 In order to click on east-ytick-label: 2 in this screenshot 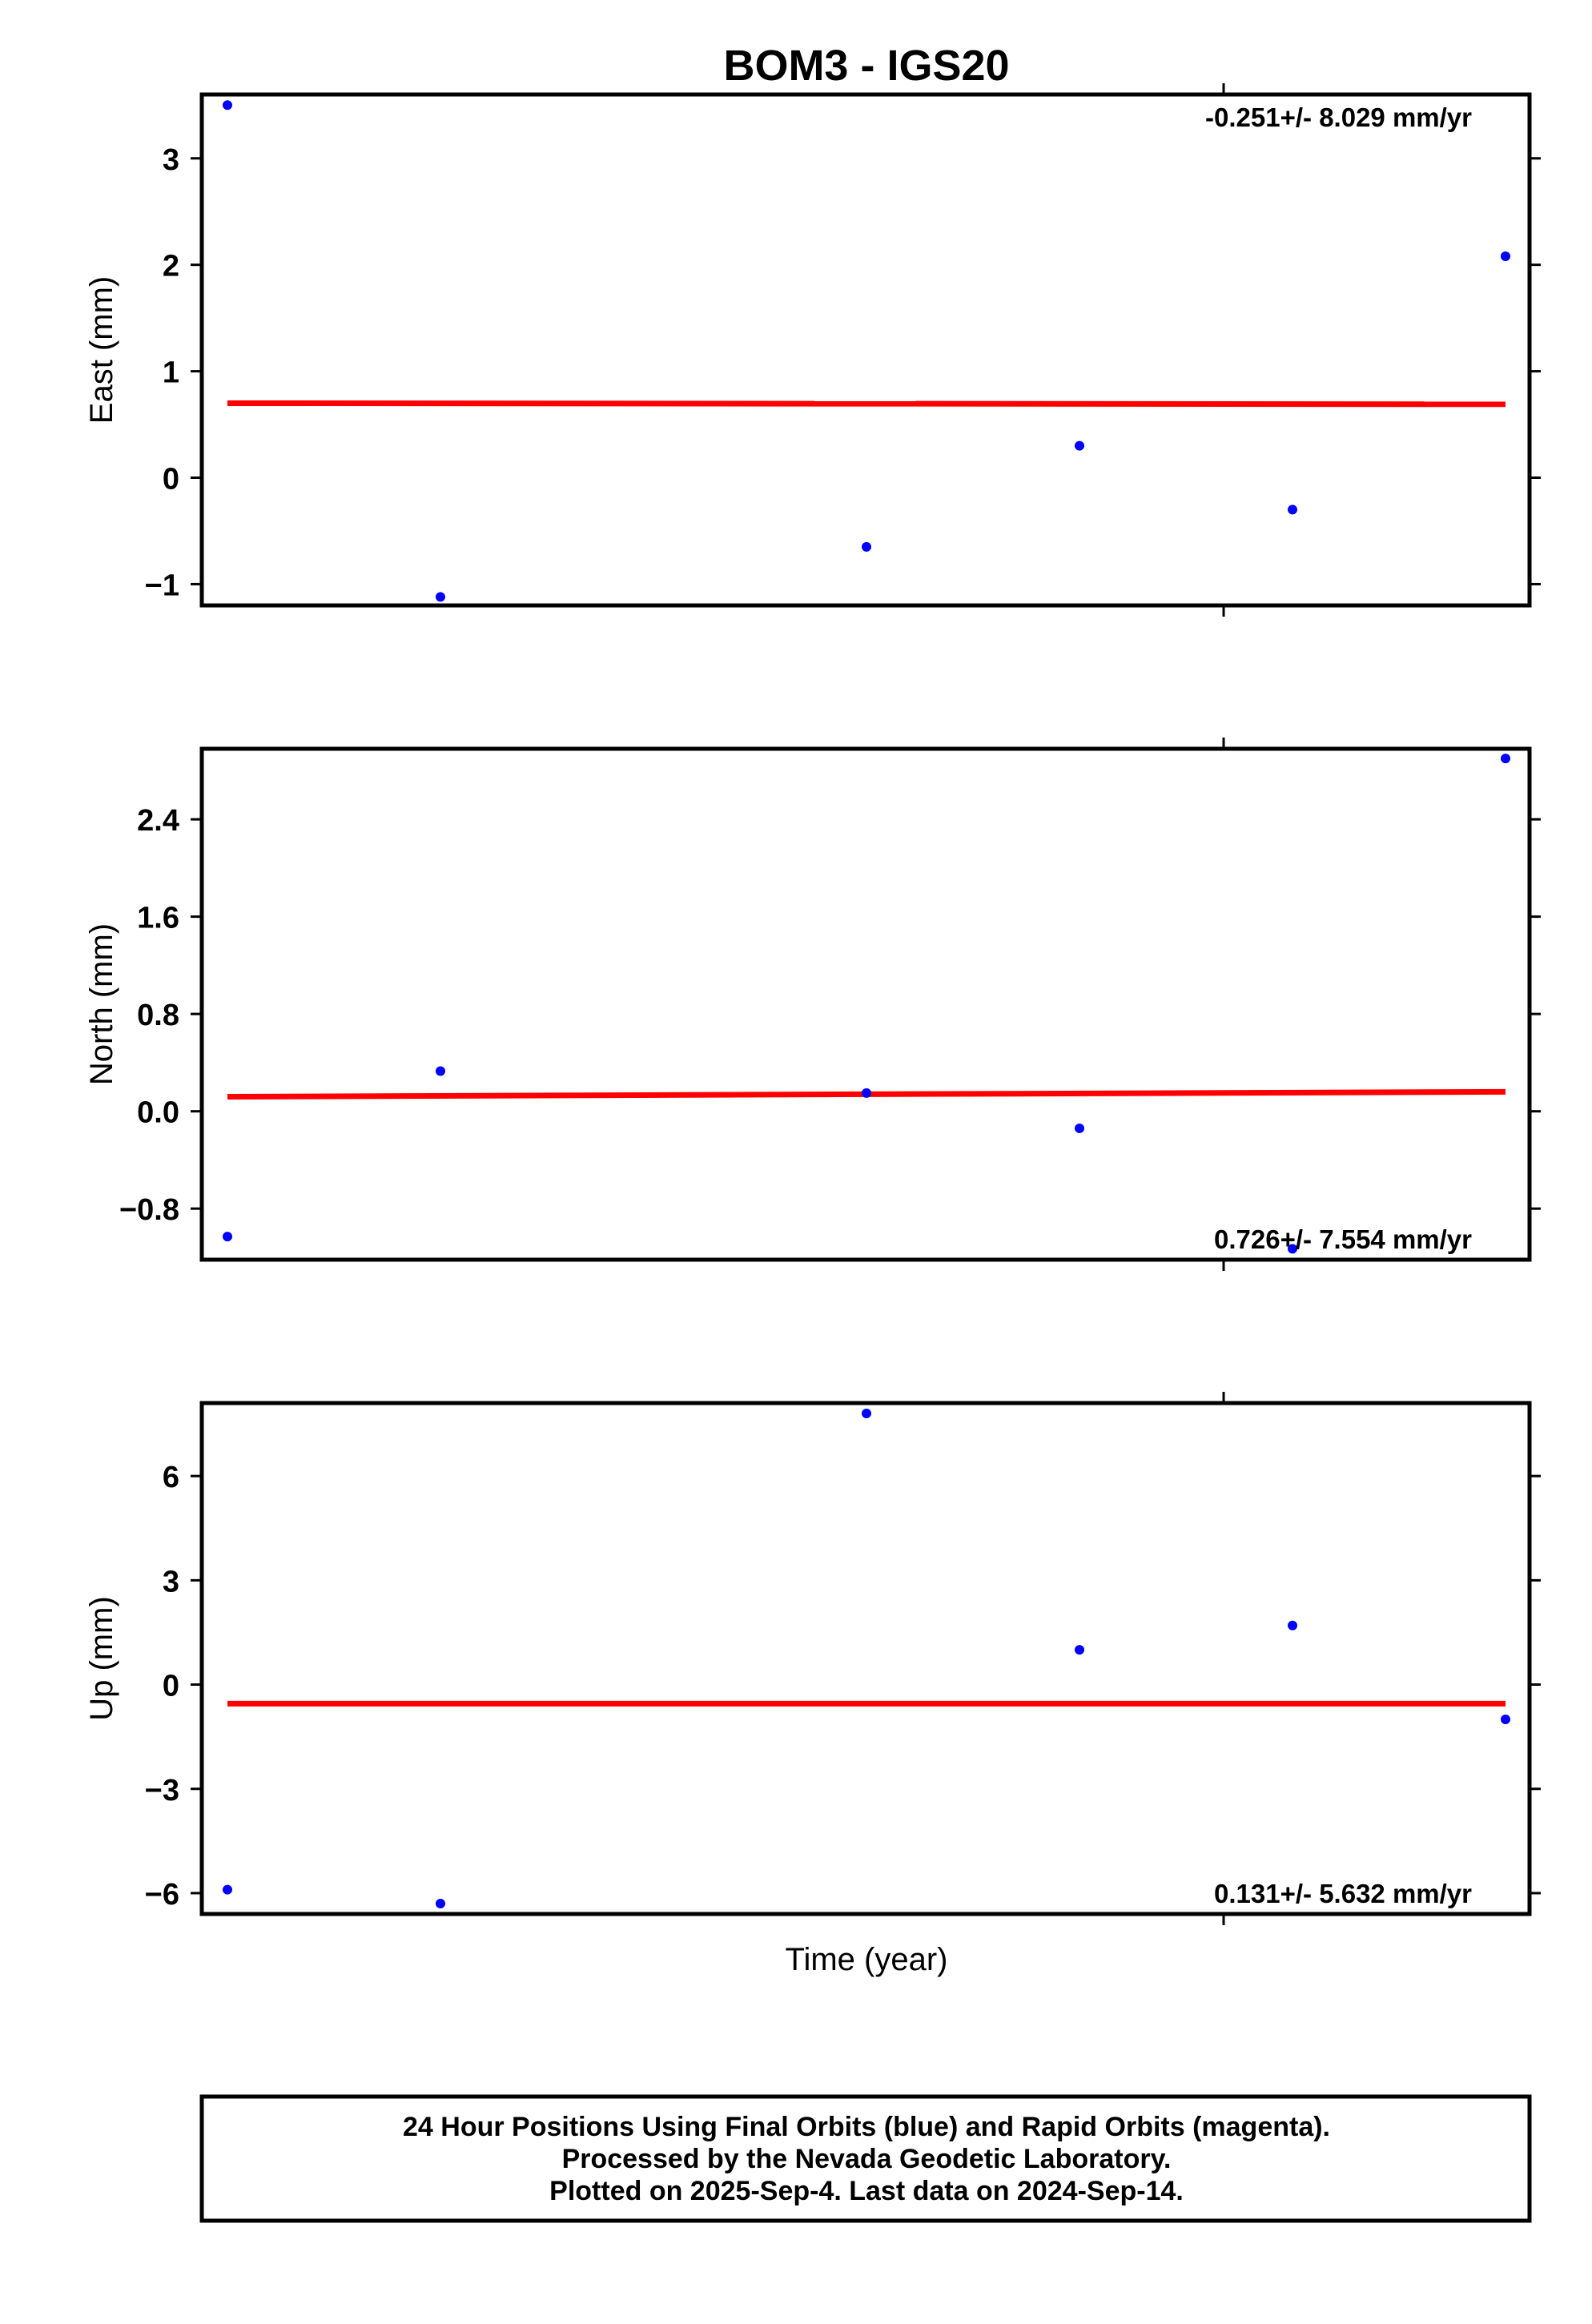, I will do `click(171, 266)`.